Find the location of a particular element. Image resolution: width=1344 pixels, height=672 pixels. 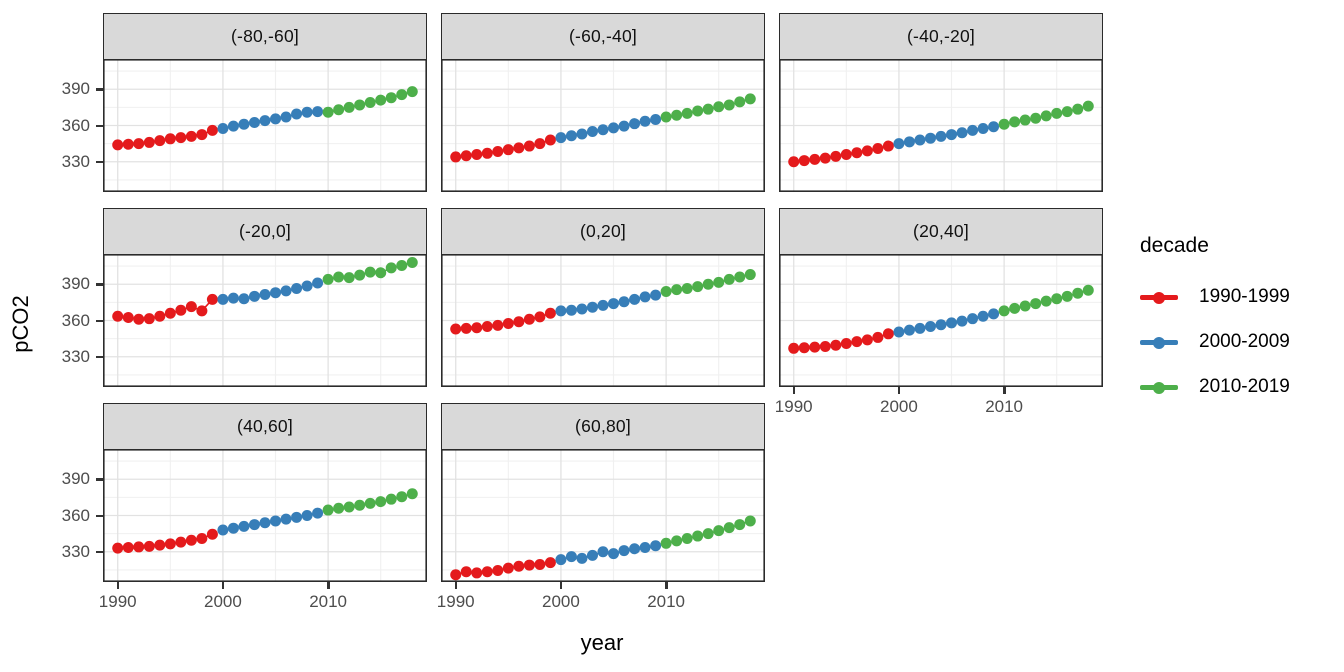

facet-strip-label: (60,80] is located at coordinates (603, 426).